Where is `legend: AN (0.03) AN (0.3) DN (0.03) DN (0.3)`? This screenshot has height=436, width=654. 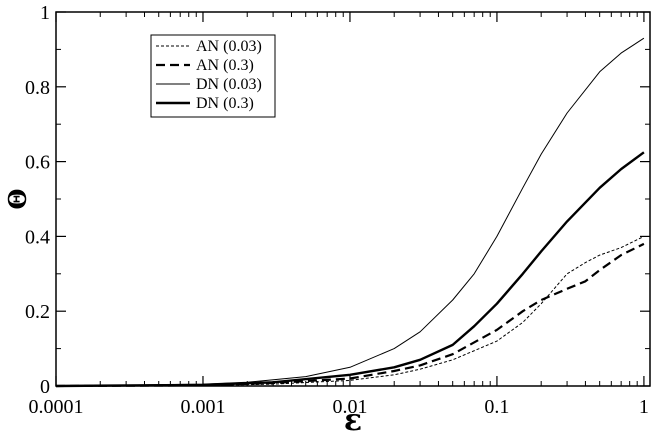
legend: AN (0.03) AN (0.3) DN (0.03) DN (0.3) is located at coordinates (213, 76).